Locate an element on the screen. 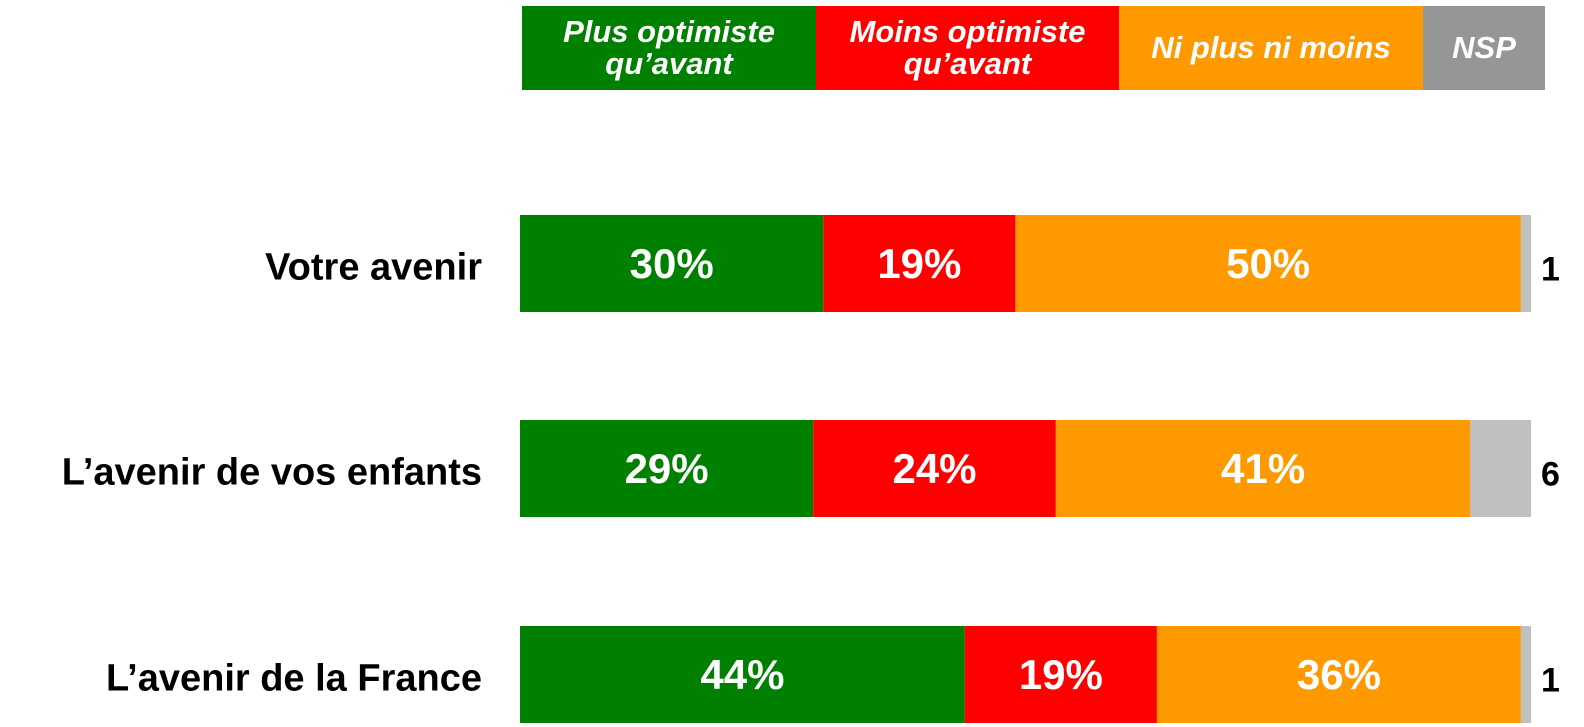  value-label: 30% is located at coordinates (672, 263).